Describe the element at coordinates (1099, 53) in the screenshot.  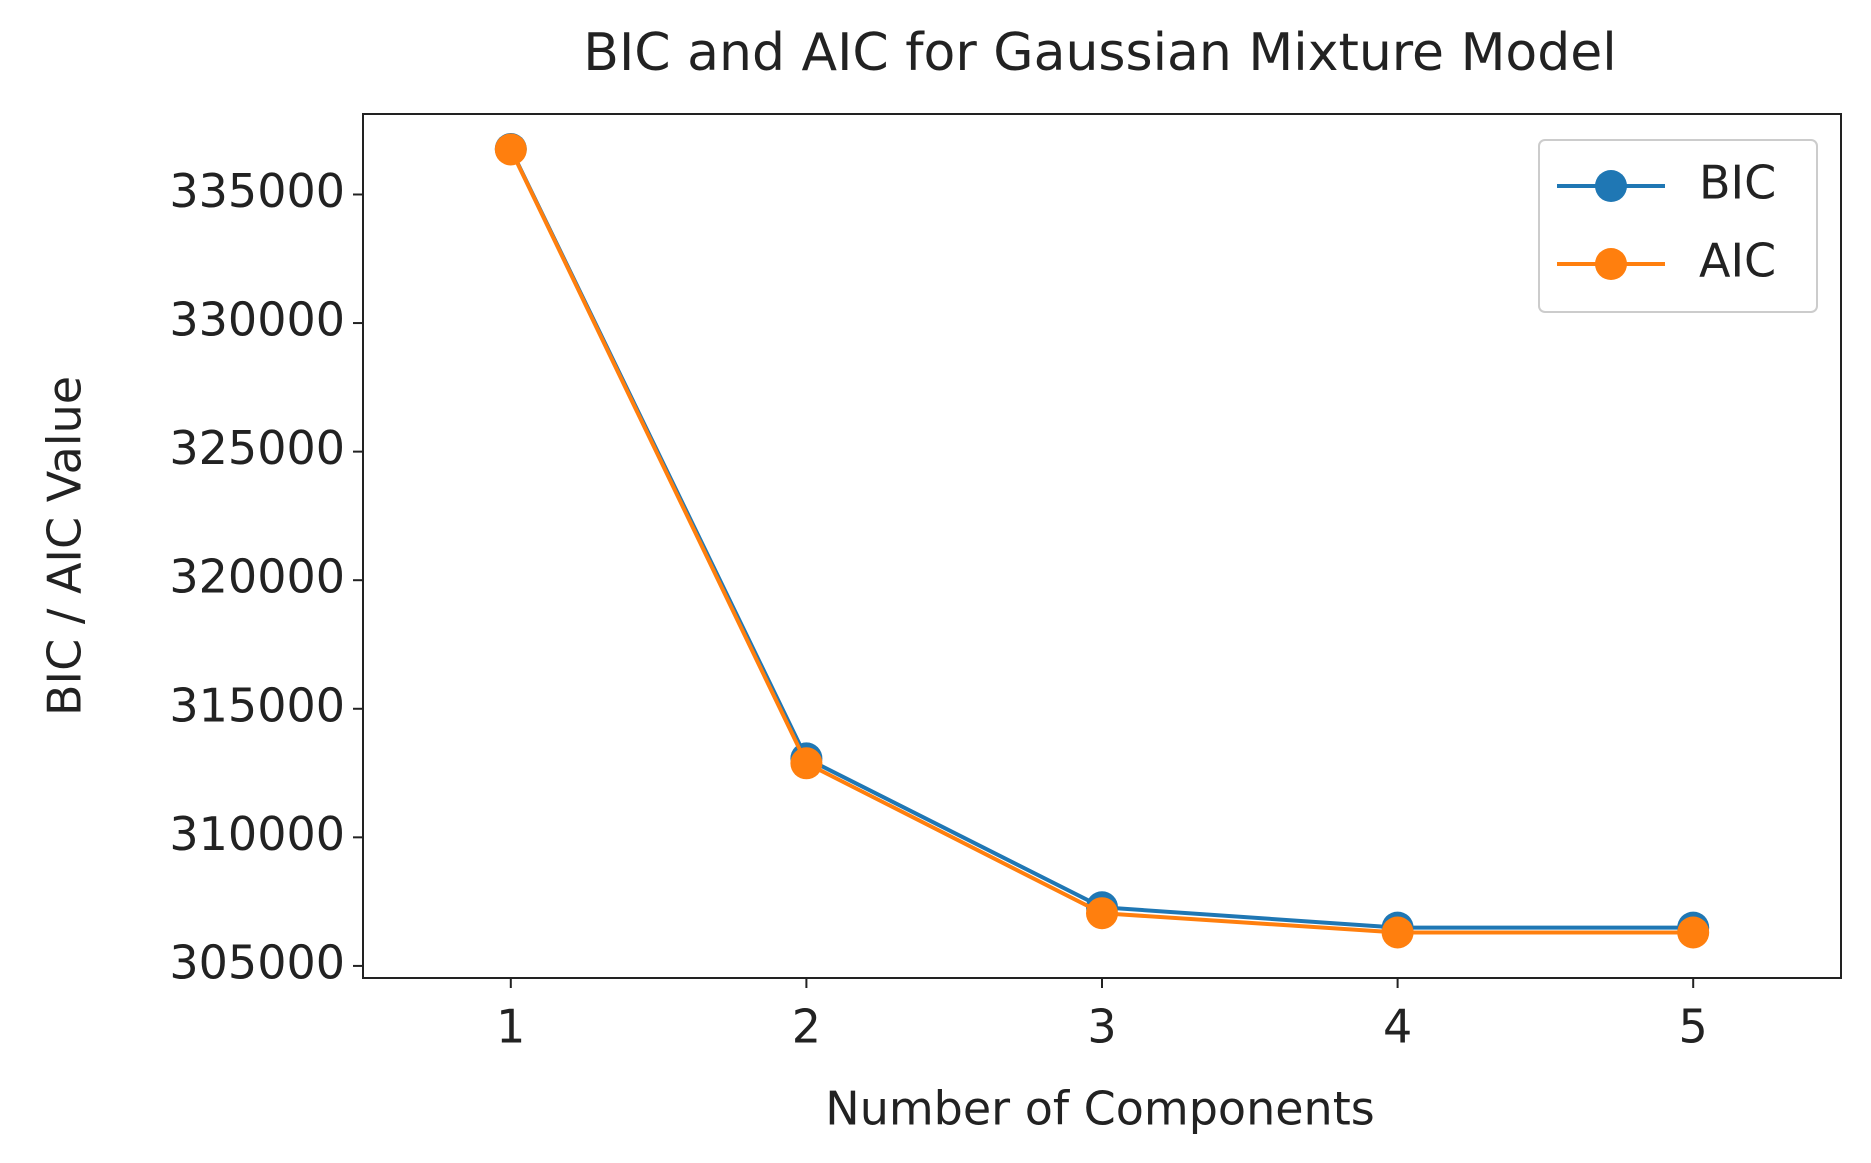
I see `chart-title: BIC and AIC for Gaussian Mixture Model` at that location.